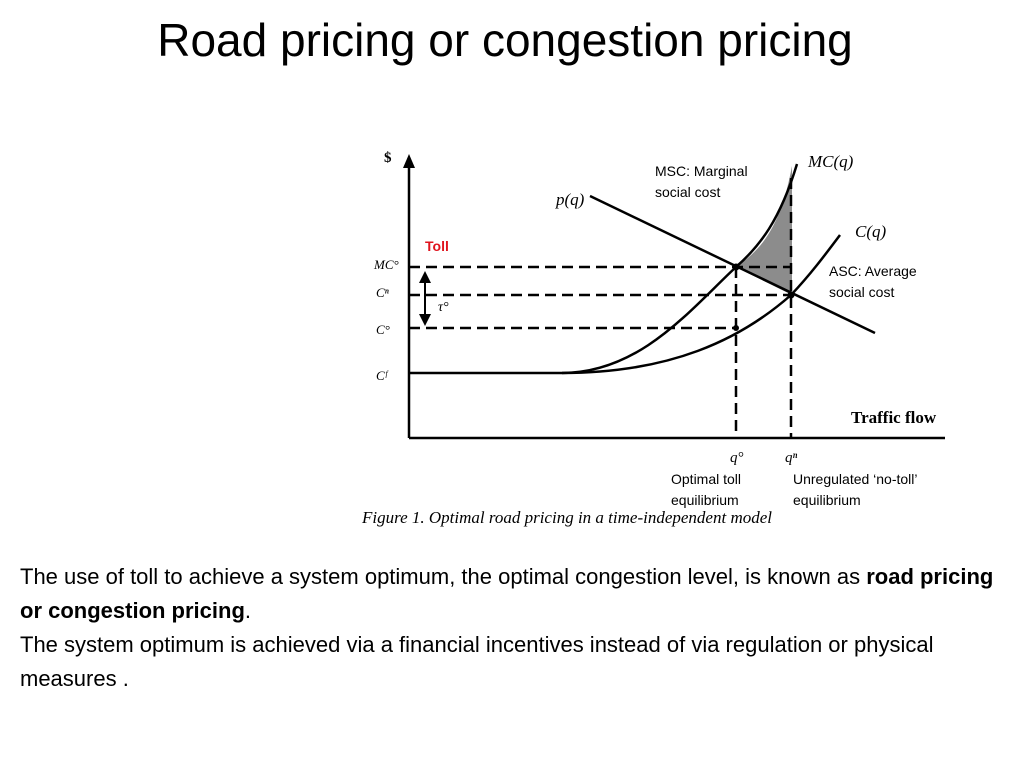 This screenshot has height=768, width=1024. Describe the element at coordinates (791, 458) in the screenshot. I see `x-tick-qn: qⁿ` at that location.